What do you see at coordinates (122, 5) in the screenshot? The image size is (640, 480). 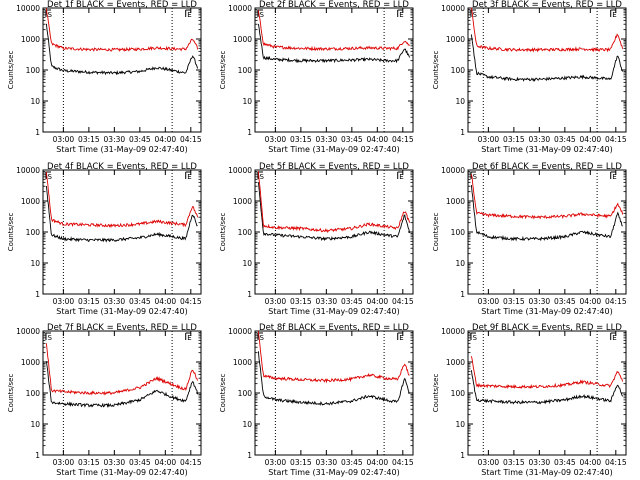 I see `chart-title: Det 1f BLACK = Events, RED = LLD` at bounding box center [122, 5].